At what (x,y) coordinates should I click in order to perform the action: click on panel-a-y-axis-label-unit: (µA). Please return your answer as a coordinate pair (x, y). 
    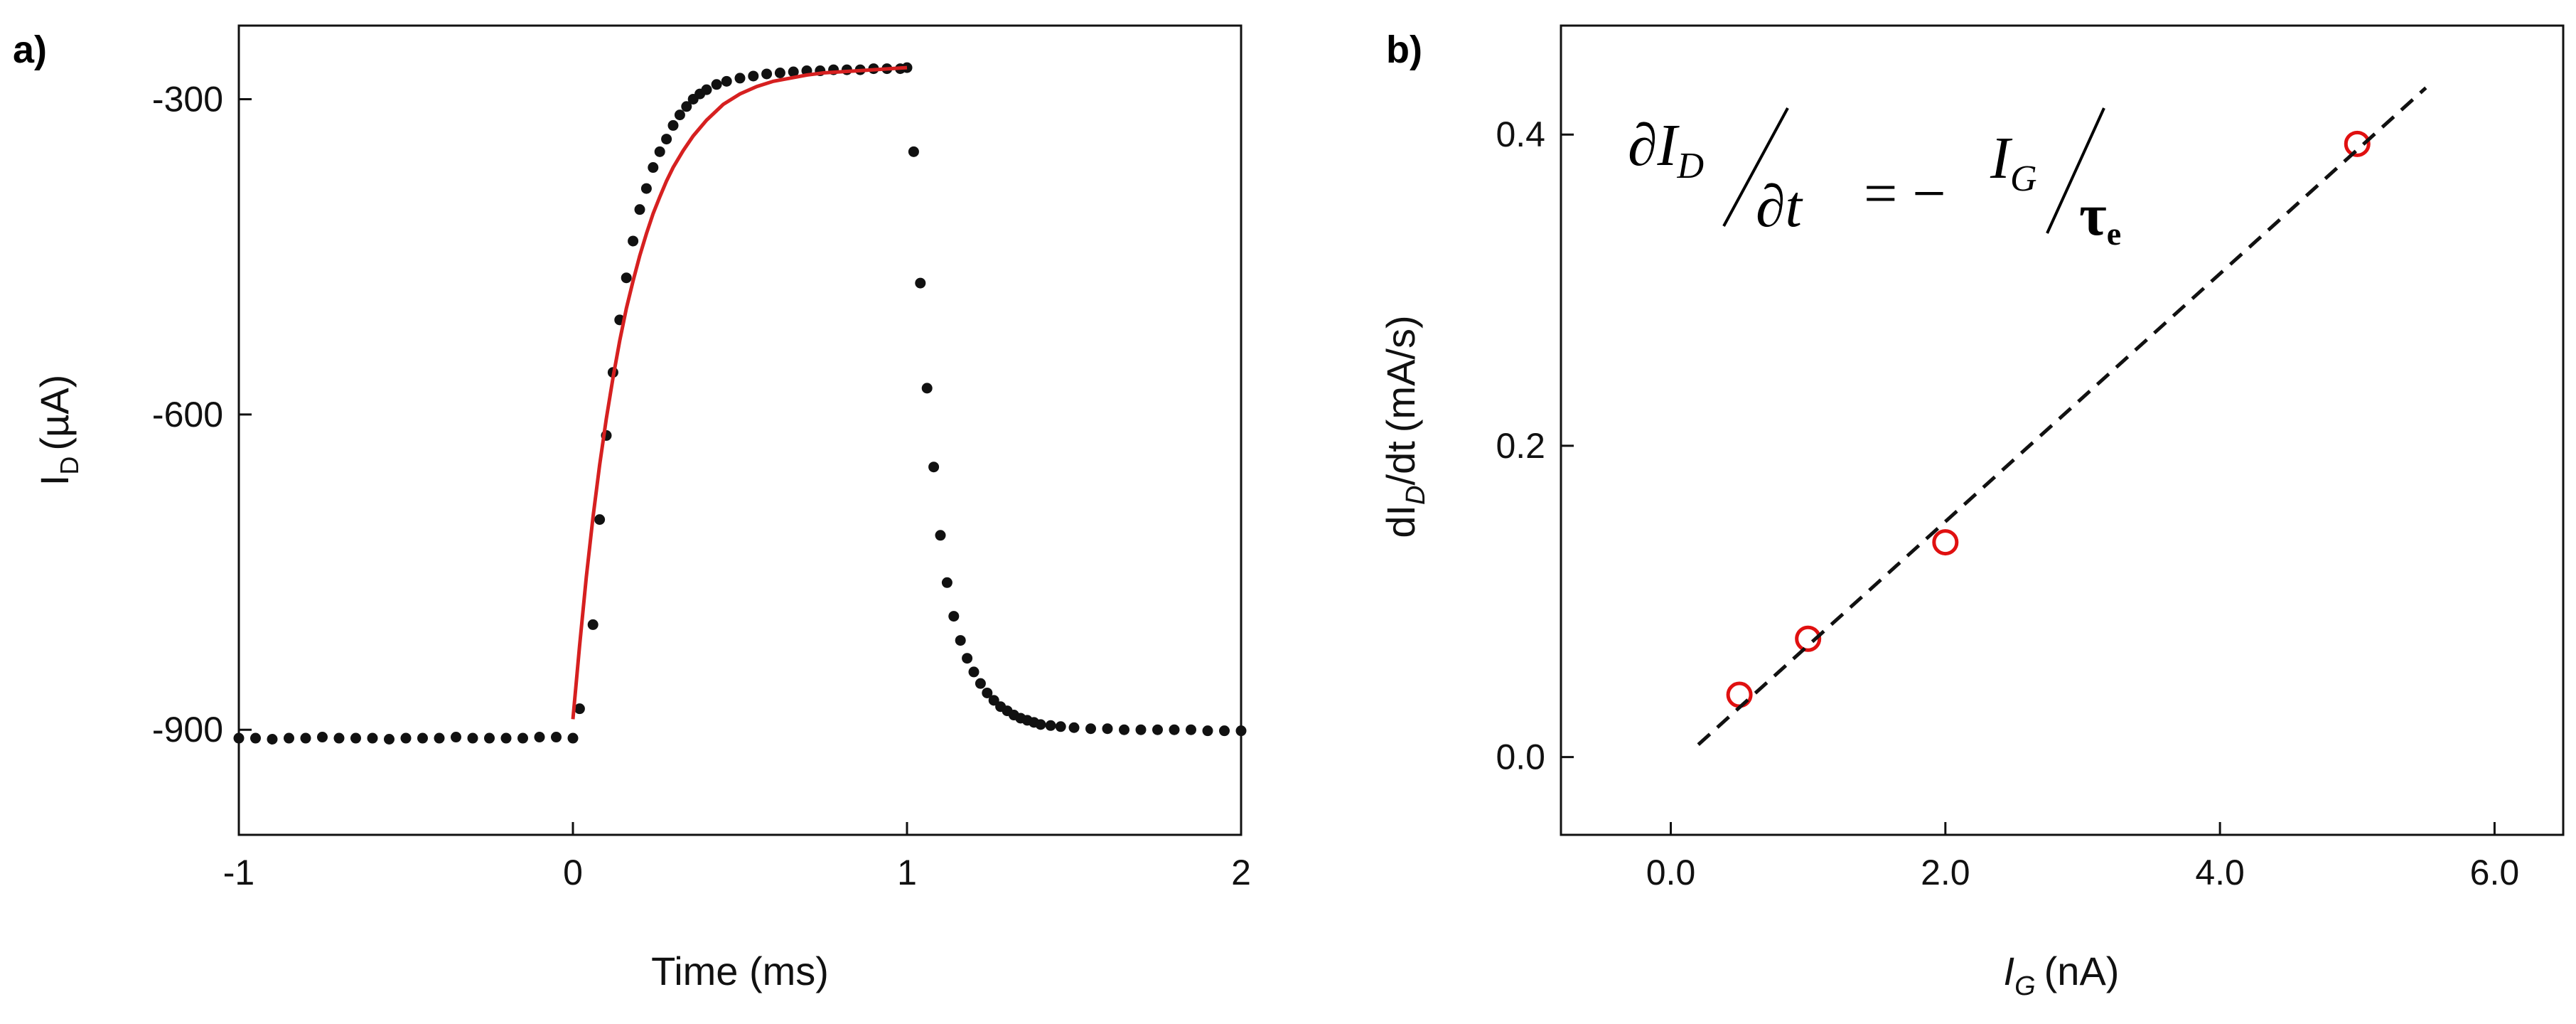
    Looking at the image, I should click on (54, 413).